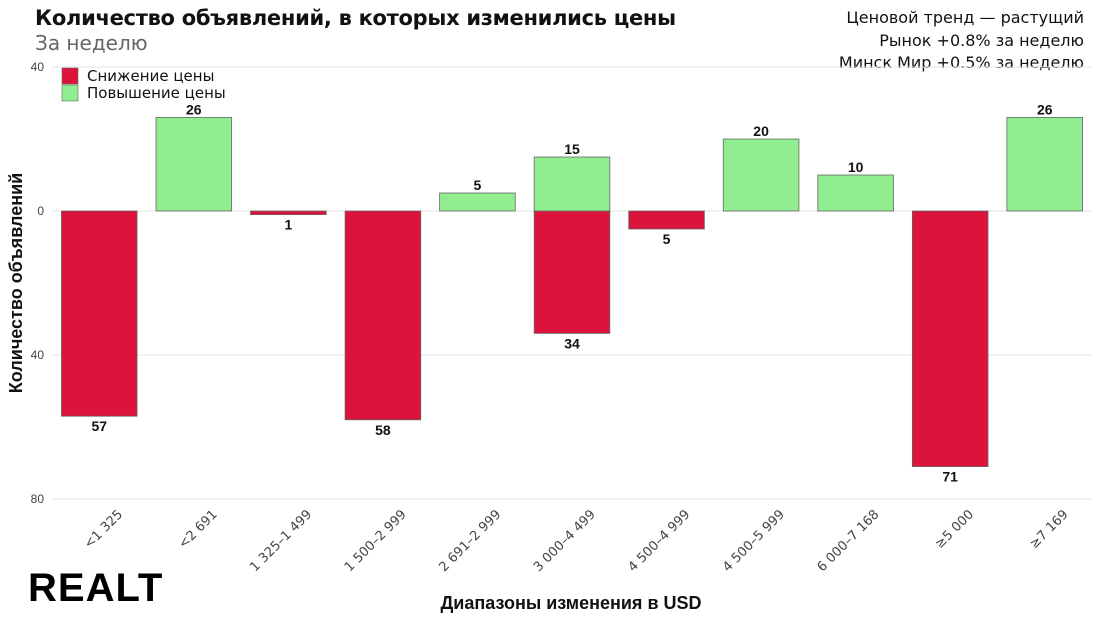 Image resolution: width=1100 pixels, height=619 pixels. I want to click on legend-label: Повышение цены, so click(156, 93).